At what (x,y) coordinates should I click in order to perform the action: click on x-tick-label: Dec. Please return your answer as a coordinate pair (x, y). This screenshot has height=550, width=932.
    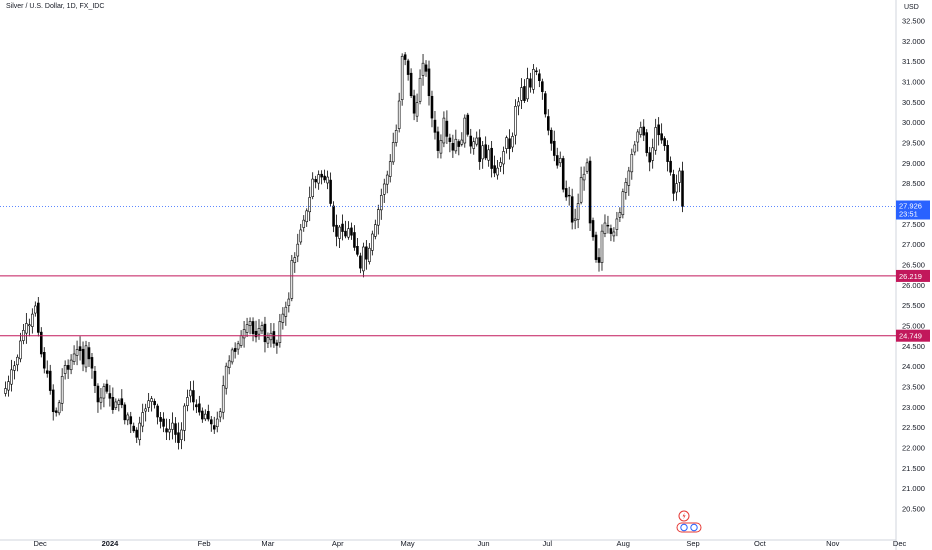
    Looking at the image, I should click on (900, 543).